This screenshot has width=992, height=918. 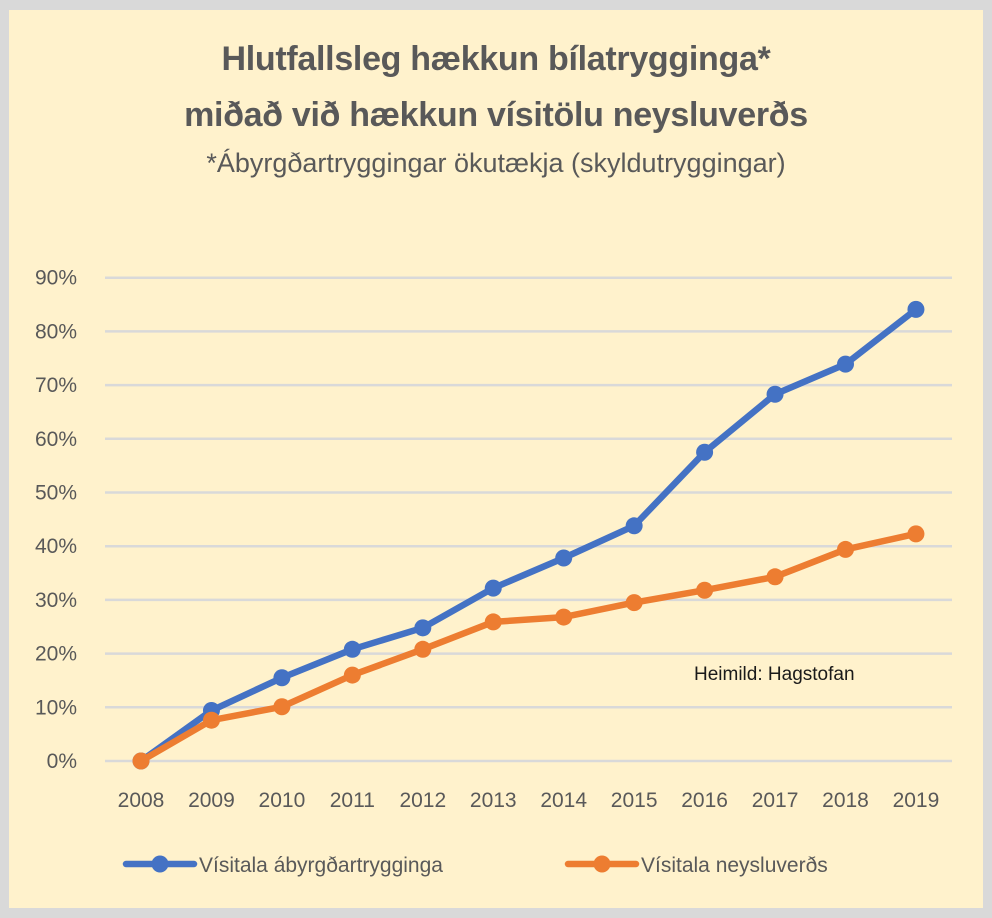 What do you see at coordinates (634, 800) in the screenshot?
I see `x-tick-label: 2015` at bounding box center [634, 800].